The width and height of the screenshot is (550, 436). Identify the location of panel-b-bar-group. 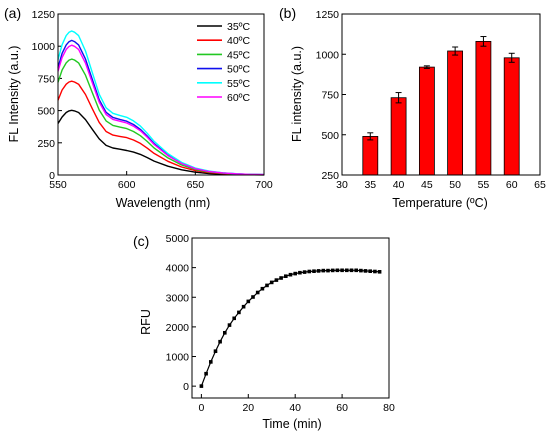
(441, 106).